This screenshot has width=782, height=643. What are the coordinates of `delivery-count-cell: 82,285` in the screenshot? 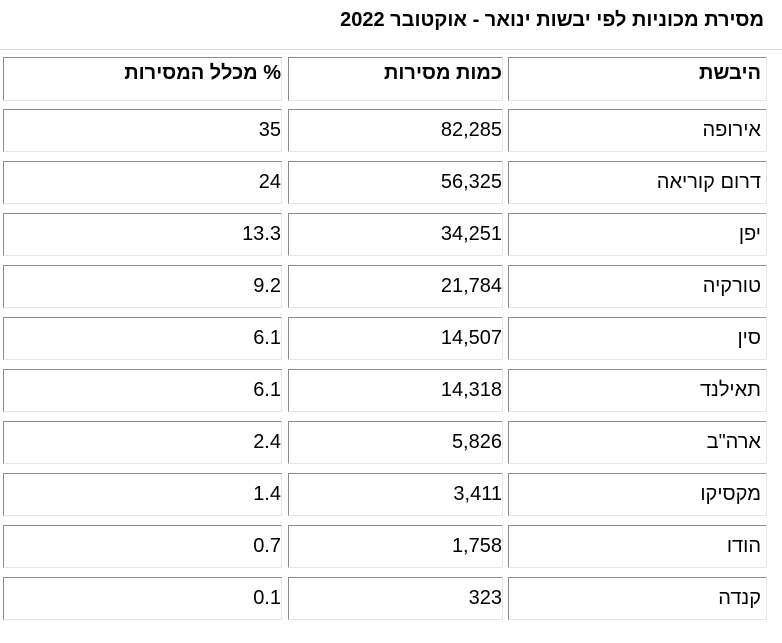 It's located at (395, 130).